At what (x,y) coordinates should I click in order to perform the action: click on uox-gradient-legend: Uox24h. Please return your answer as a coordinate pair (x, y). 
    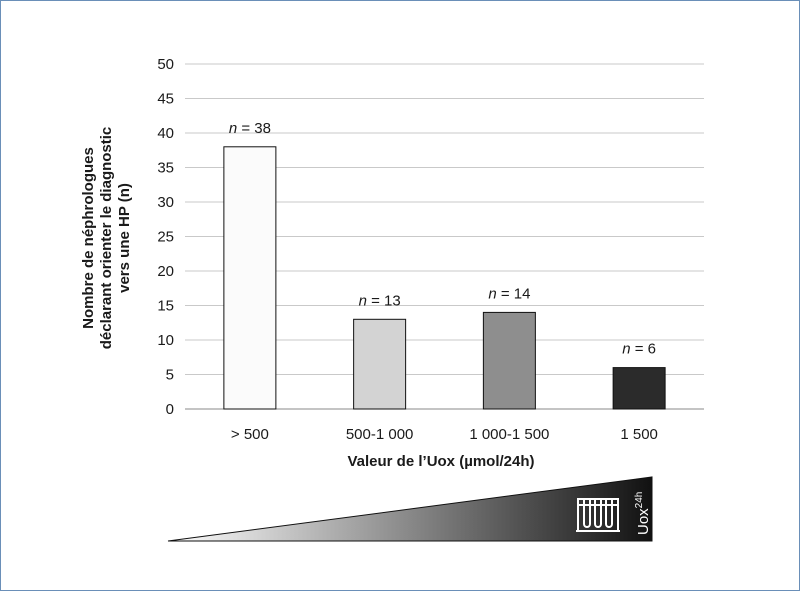
    Looking at the image, I should click on (410, 509).